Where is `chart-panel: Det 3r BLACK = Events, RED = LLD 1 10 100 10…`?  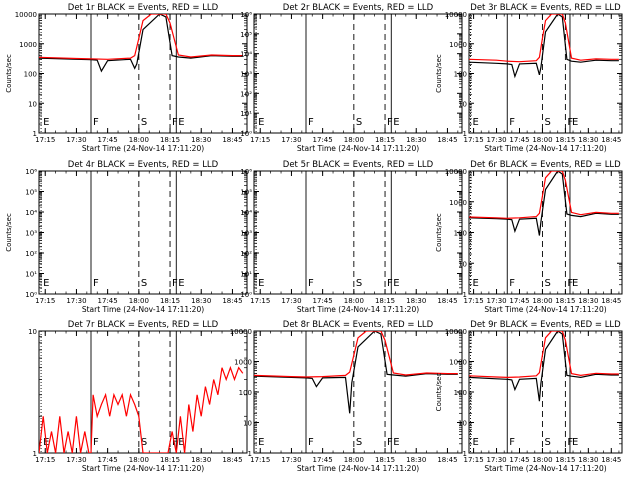 chart-panel: Det 3r BLACK = Events, RED = LLD 1 10 100 10… is located at coordinates (529, 78).